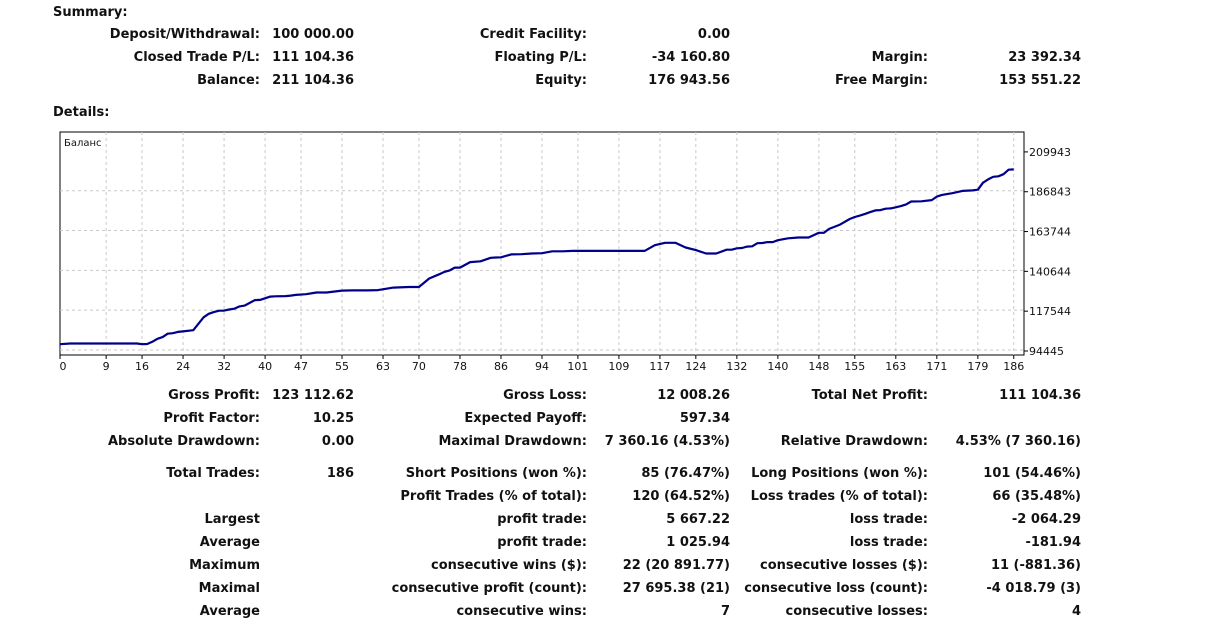 The image size is (1230, 624). What do you see at coordinates (228, 80) in the screenshot?
I see `balance-label: Balance:` at bounding box center [228, 80].